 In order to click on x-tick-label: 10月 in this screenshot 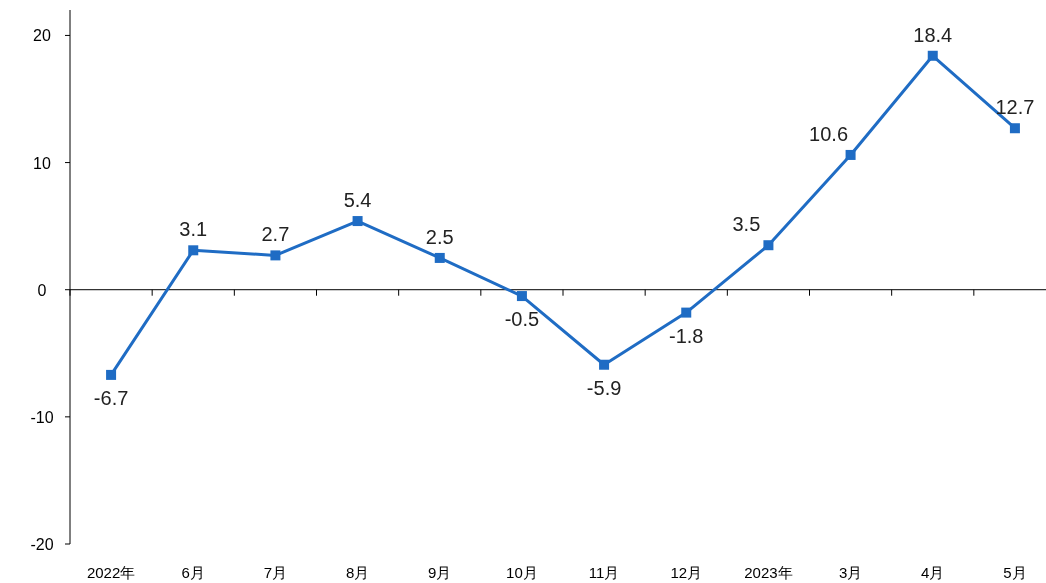, I will do `click(522, 572)`.